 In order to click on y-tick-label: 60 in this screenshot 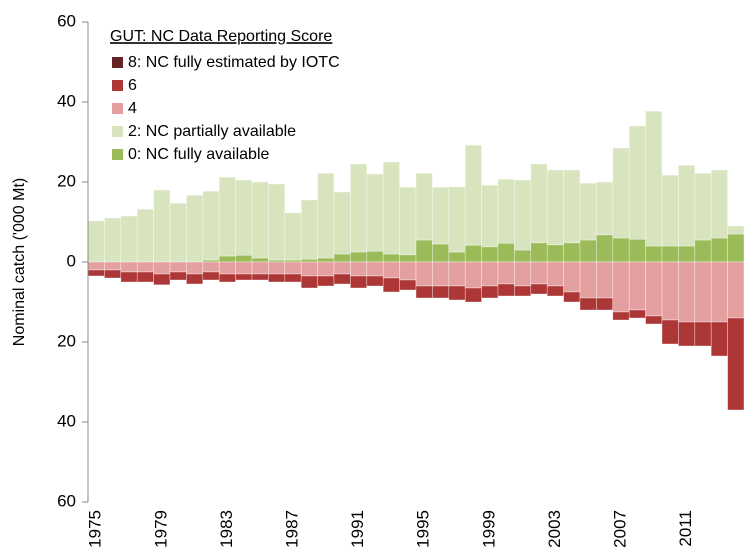, I will do `click(66, 500)`.